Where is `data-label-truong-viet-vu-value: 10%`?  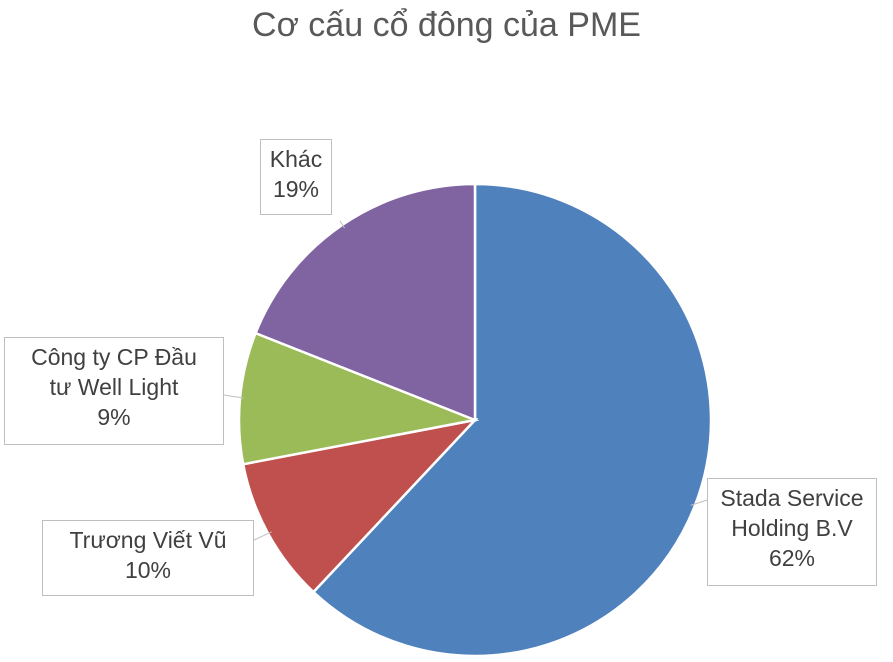 data-label-truong-viet-vu-value: 10% is located at coordinates (148, 570).